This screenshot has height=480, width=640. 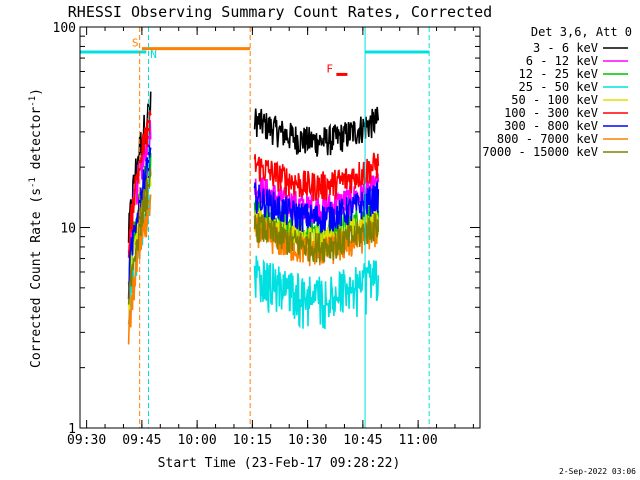 I want to click on x-tick-label-3: 10:00, so click(x=197, y=440).